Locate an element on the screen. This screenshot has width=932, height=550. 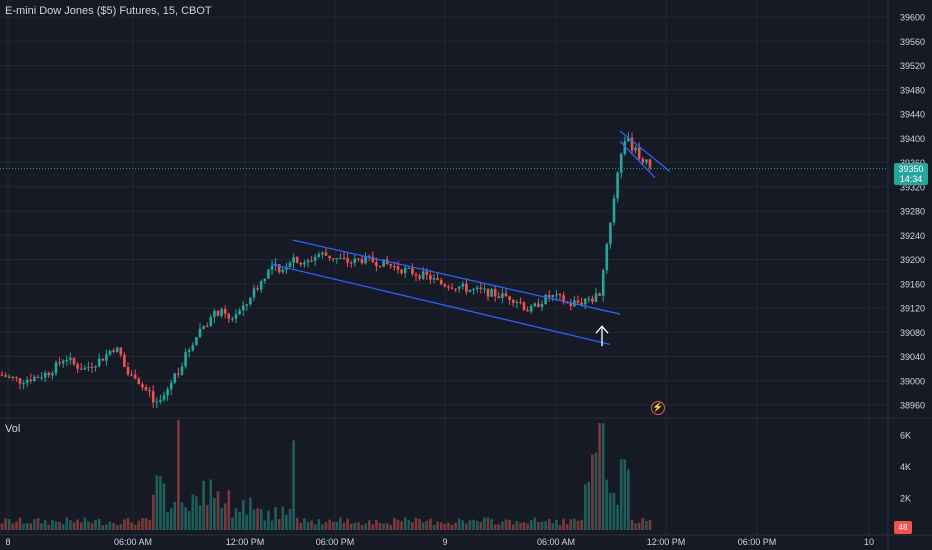
chart-title: E-mini Dow Jones ($5) Futures, 15, CBOT is located at coordinates (108, 11).